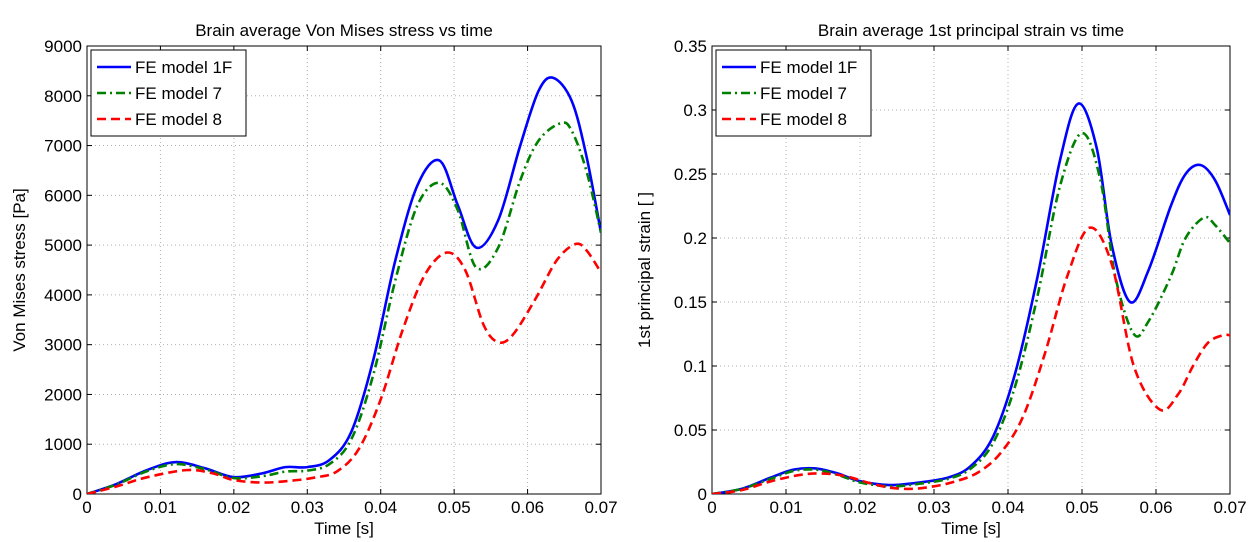 This screenshot has height=542, width=1254. Describe the element at coordinates (690, 174) in the screenshot. I see `y-tick-label: 0.25` at that location.